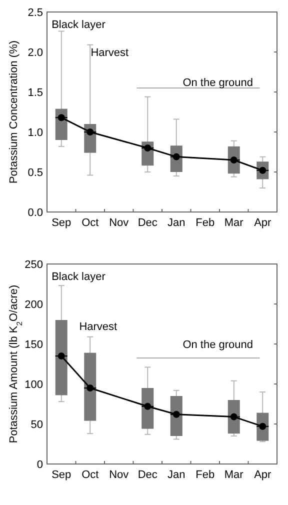 This screenshot has width=288, height=505. Describe the element at coordinates (35, 12) in the screenshot. I see `y-tick-label: 2.5` at that location.